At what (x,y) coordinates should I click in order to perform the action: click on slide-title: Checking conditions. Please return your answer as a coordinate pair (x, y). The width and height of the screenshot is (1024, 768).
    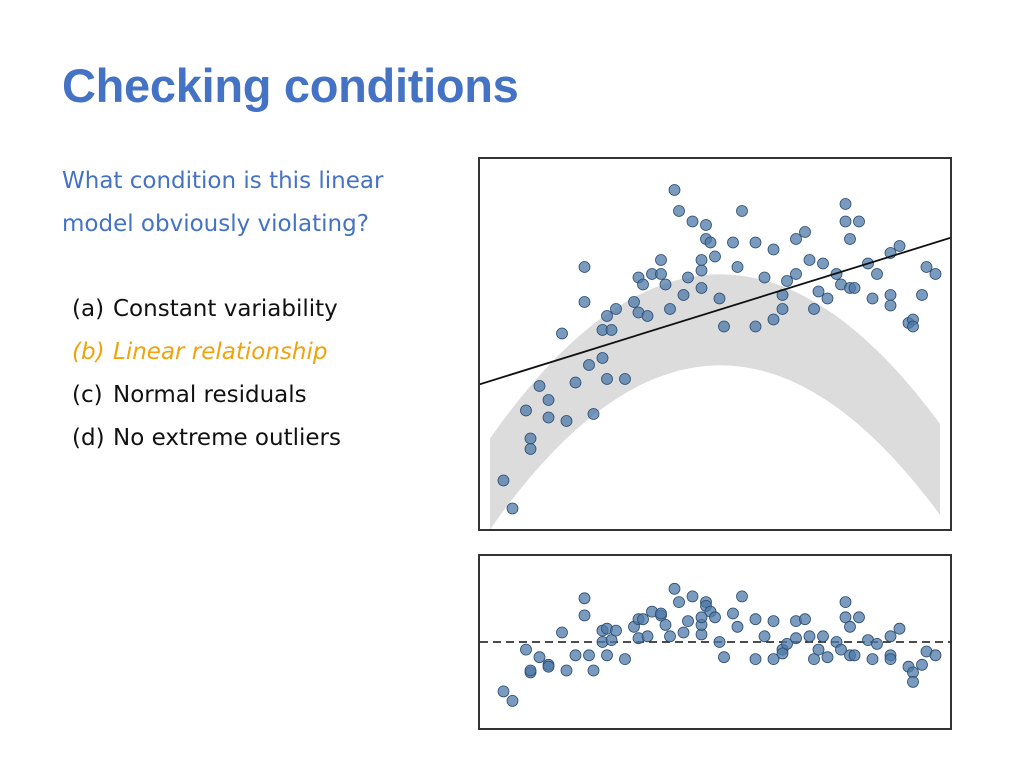
    Looking at the image, I should click on (290, 85).